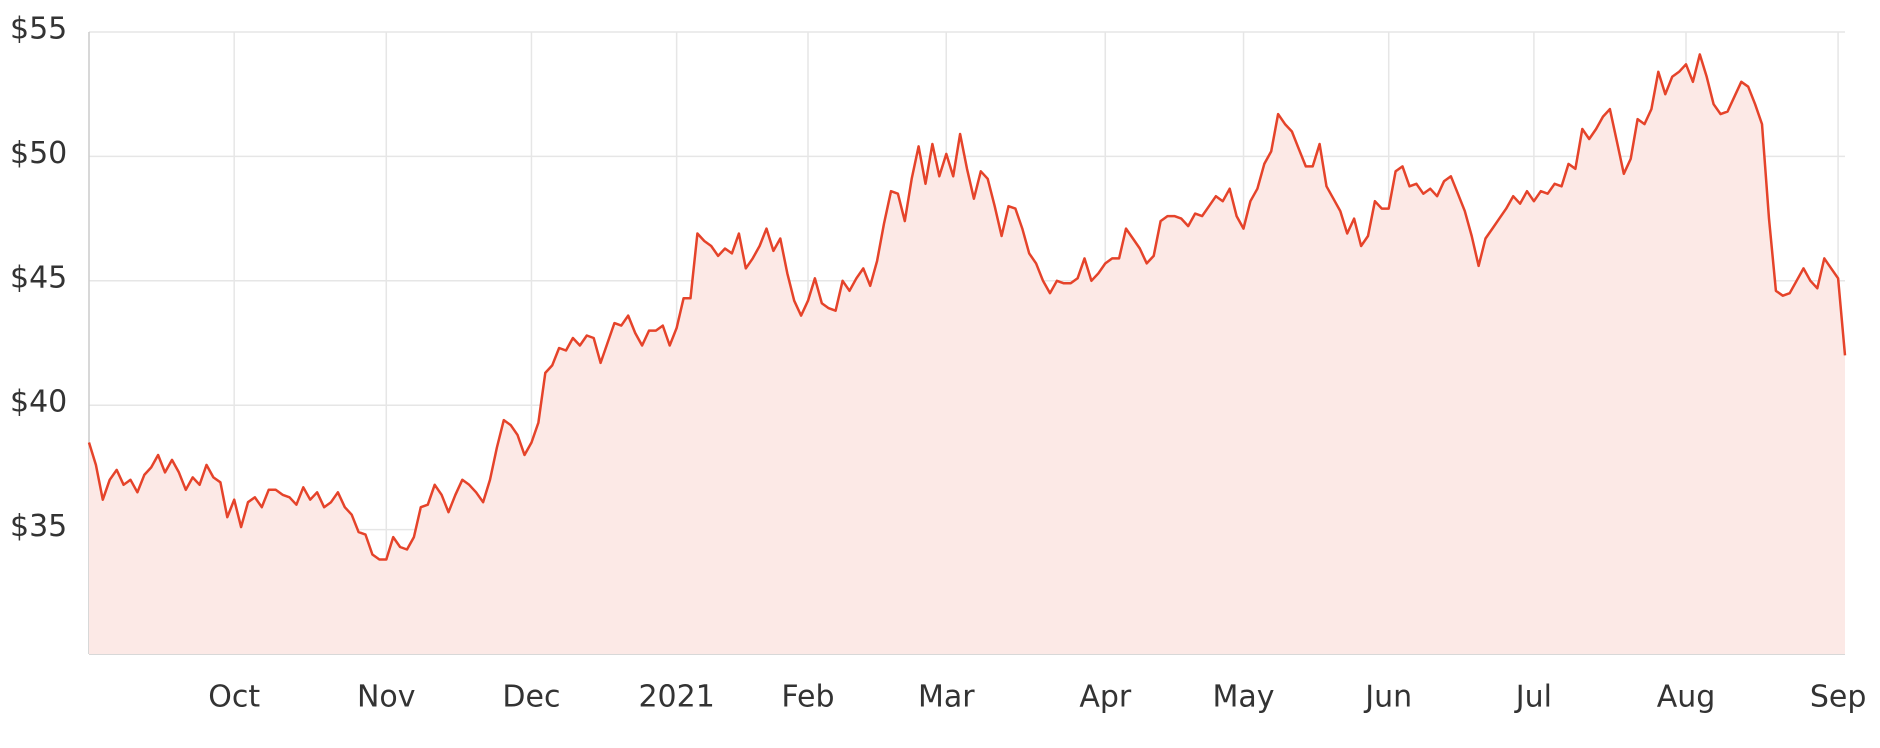 This screenshot has height=748, width=1880. Describe the element at coordinates (38, 277) in the screenshot. I see `y-tick-label: $45` at that location.